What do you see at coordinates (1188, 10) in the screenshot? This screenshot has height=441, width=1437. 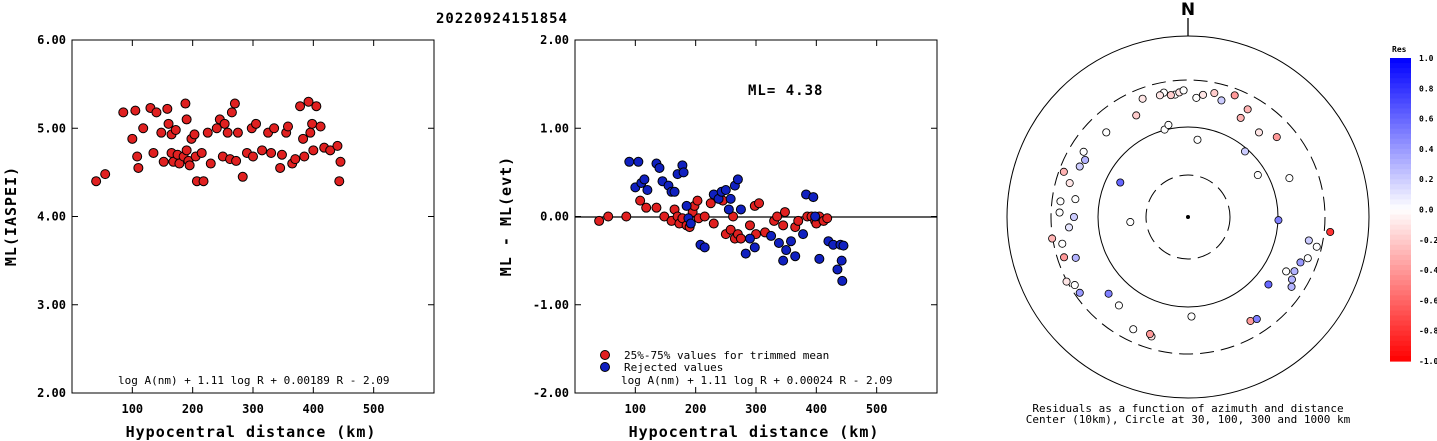 I see `north-label: N` at bounding box center [1188, 10].